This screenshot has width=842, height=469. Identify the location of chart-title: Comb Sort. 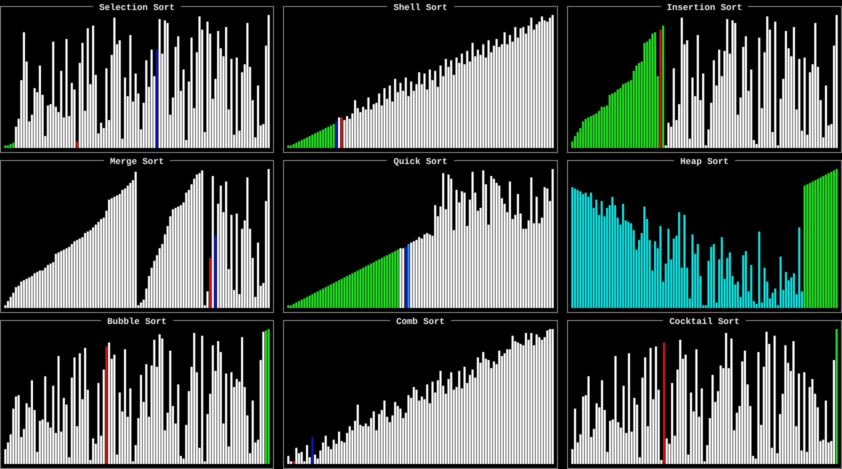
(420, 322).